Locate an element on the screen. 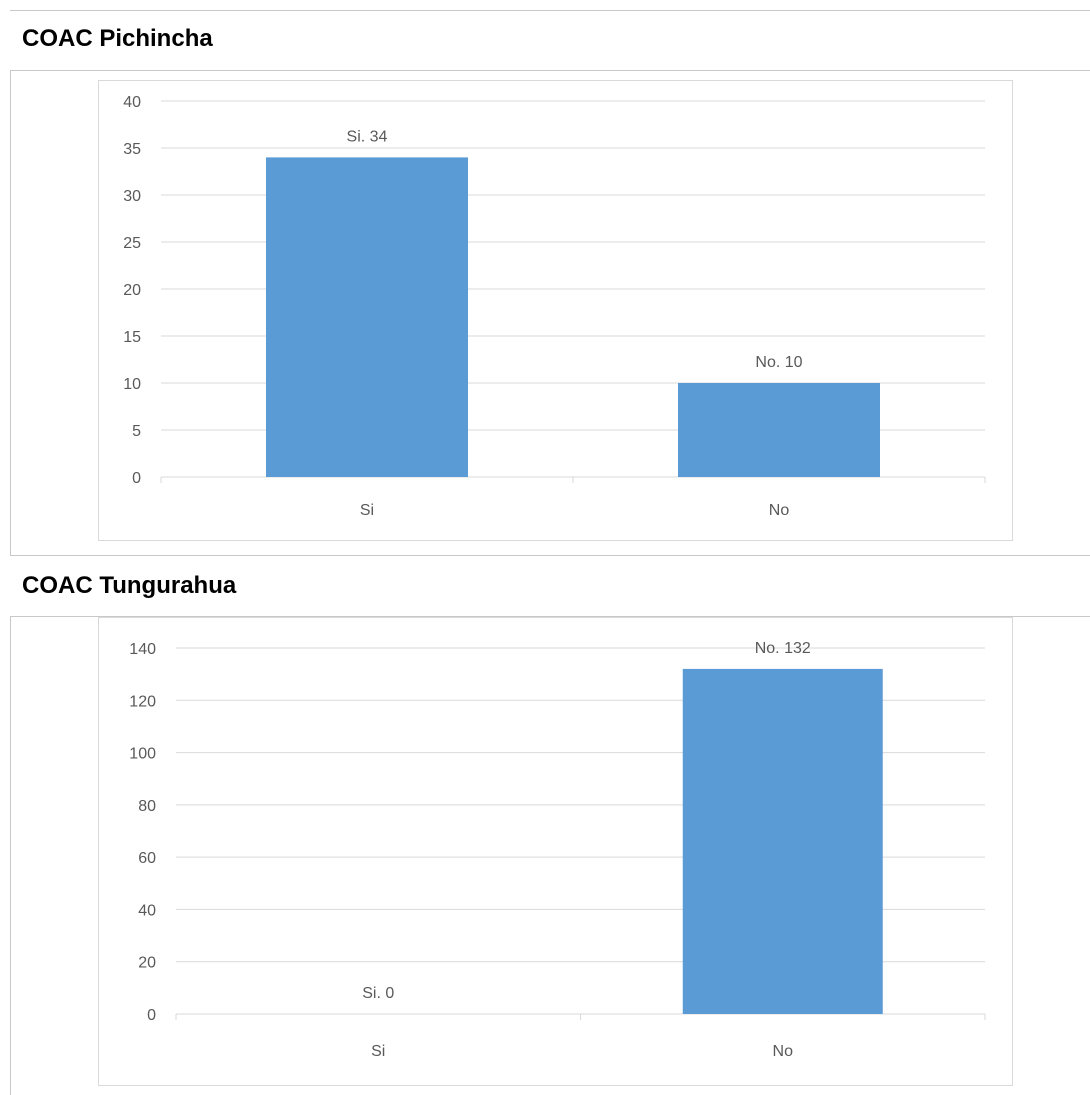 The image size is (1090, 1095). data-label: No. 132 is located at coordinates (783, 648).